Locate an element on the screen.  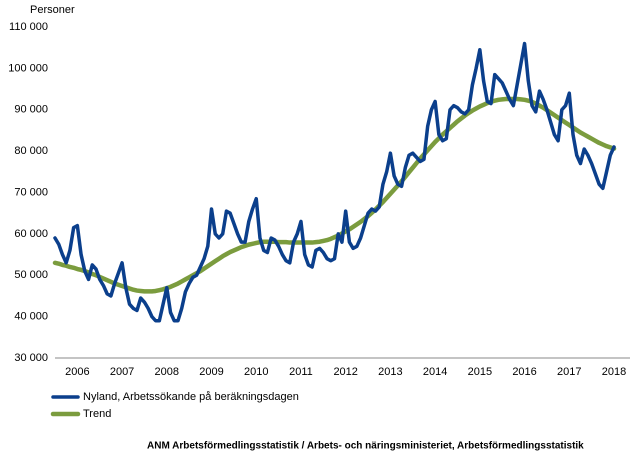
x-tick-label: 2014 is located at coordinates (435, 372).